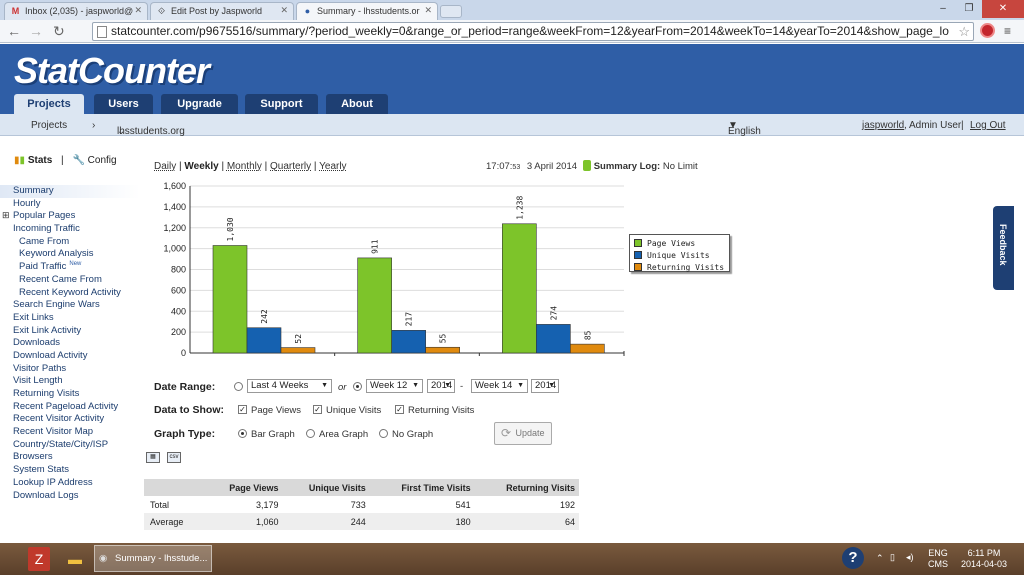 This screenshot has height=575, width=1024. I want to click on sidebar-item-browsers: Browsers, so click(33, 457).